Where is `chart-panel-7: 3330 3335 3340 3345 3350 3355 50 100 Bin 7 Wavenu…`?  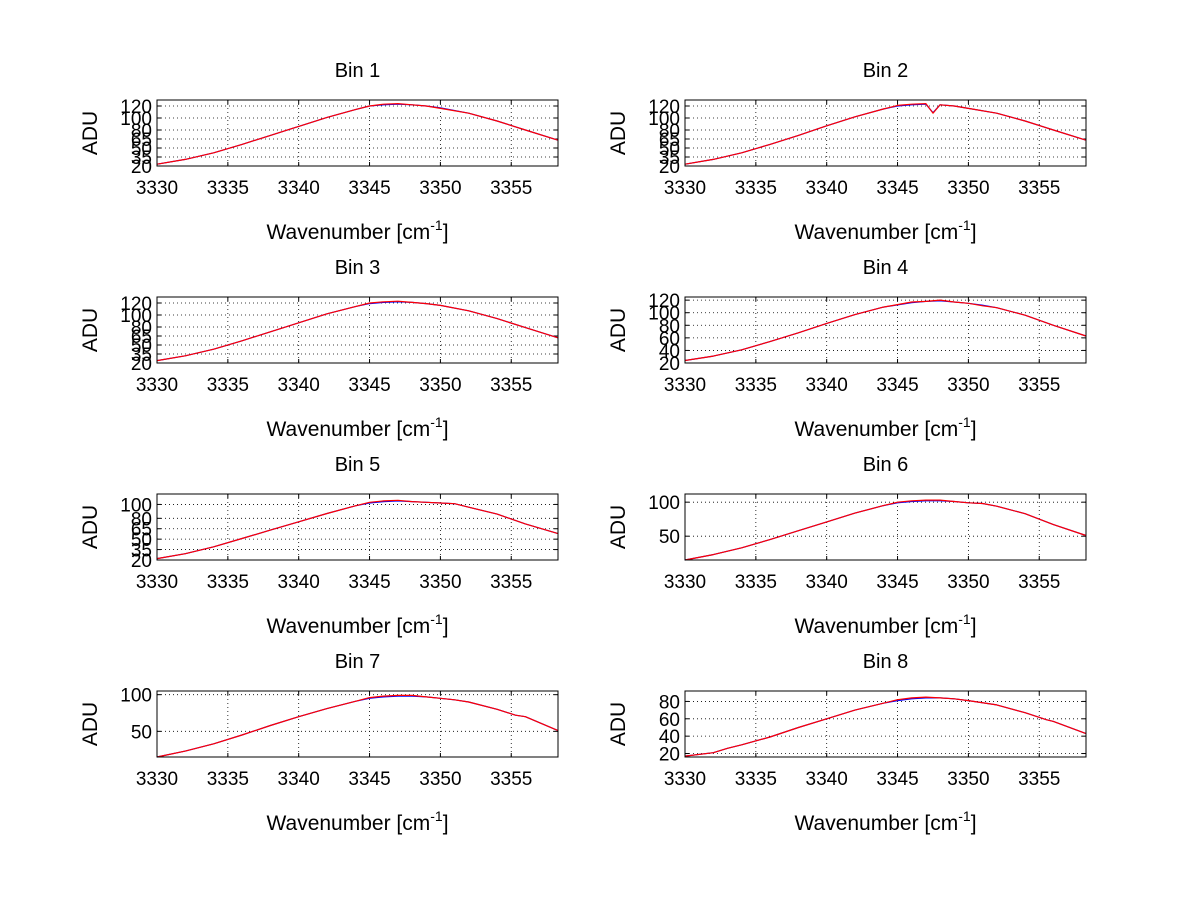 chart-panel-7: 3330 3335 3340 3345 3350 3355 50 100 Bin 7 Wavenu… is located at coordinates (319, 743).